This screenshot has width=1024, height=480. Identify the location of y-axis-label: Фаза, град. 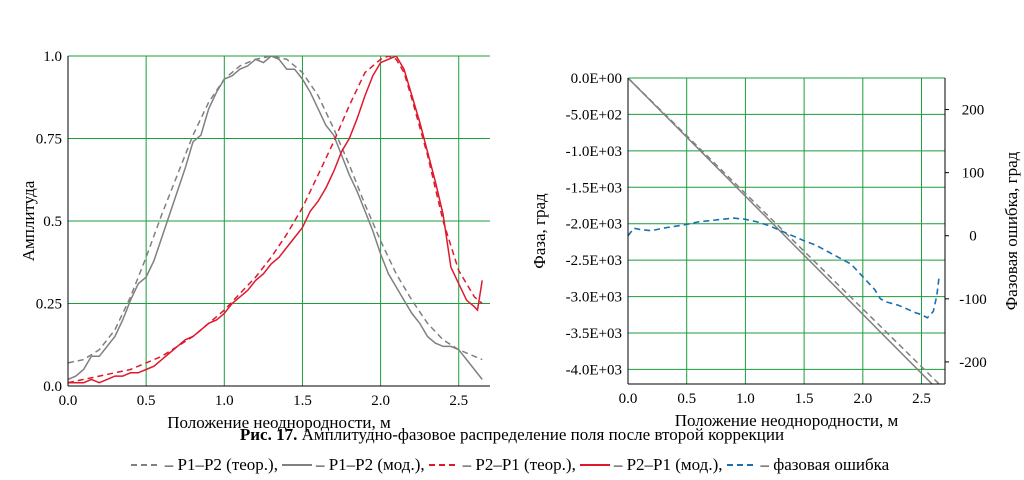
(539, 231).